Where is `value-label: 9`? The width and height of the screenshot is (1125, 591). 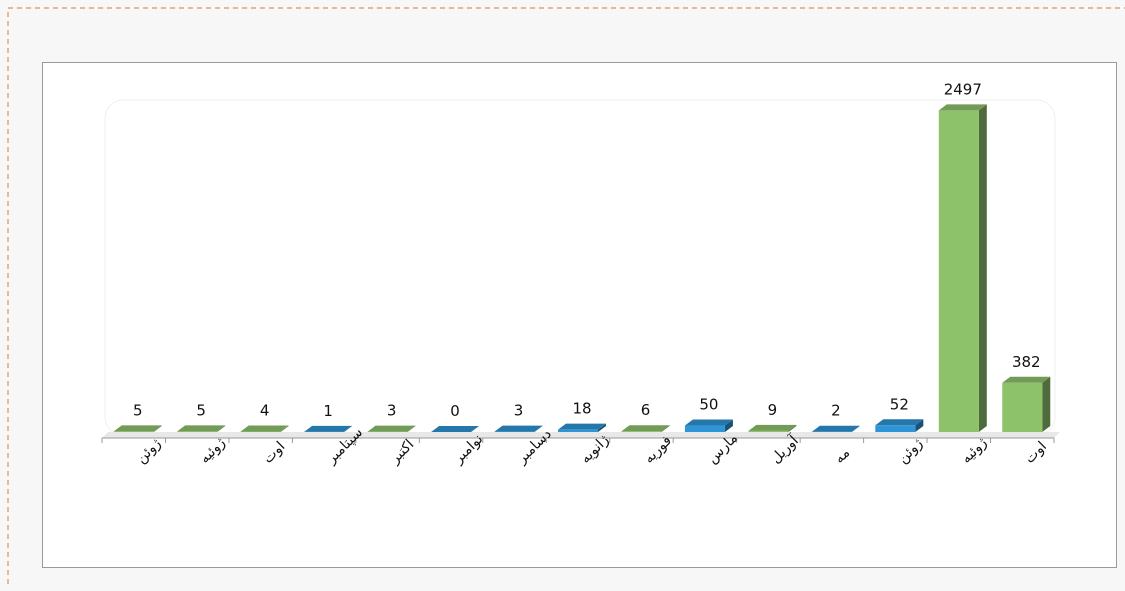
value-label: 9 is located at coordinates (773, 410).